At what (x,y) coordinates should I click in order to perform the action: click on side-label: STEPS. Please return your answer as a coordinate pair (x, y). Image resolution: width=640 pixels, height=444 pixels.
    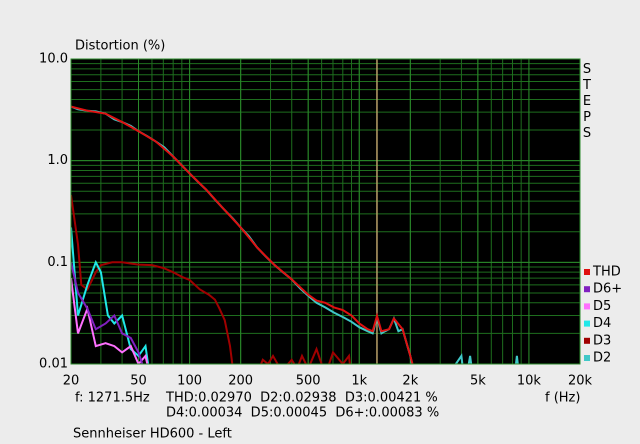
    Looking at the image, I should click on (587, 102).